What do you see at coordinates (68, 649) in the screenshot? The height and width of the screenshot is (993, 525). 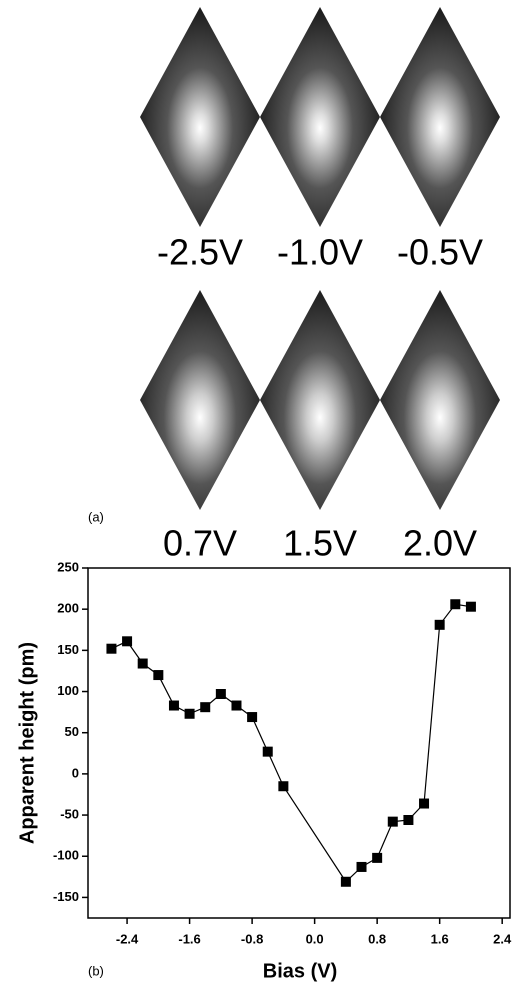 I see `y-tick-label: 150` at bounding box center [68, 649].